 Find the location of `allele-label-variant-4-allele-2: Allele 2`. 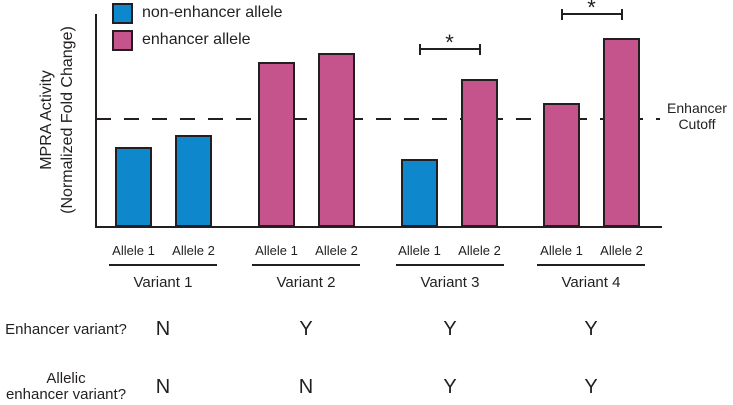

allele-label-variant-4-allele-2: Allele 2 is located at coordinates (621, 250).